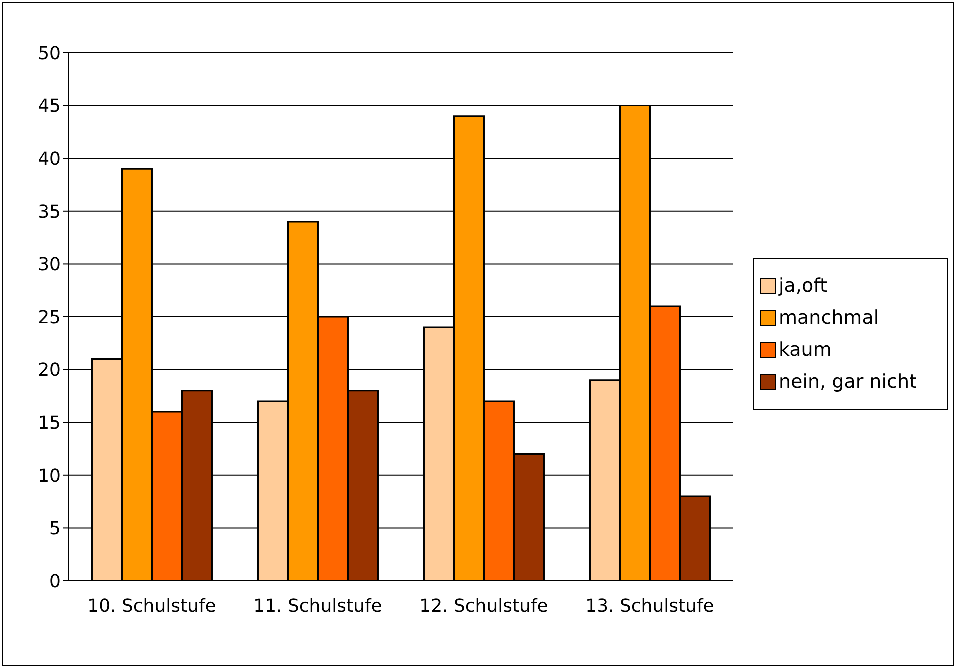 This screenshot has height=671, width=958. Describe the element at coordinates (49, 371) in the screenshot. I see `y-tick-label: 20` at that location.